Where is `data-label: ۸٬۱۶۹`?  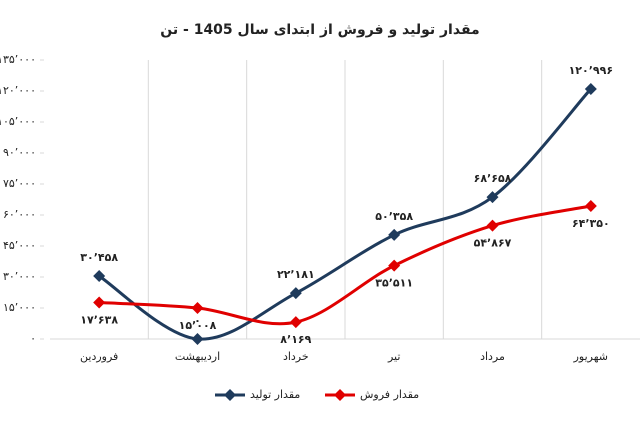
data-label: ۸٬۱۶۹ is located at coordinates (295, 339).